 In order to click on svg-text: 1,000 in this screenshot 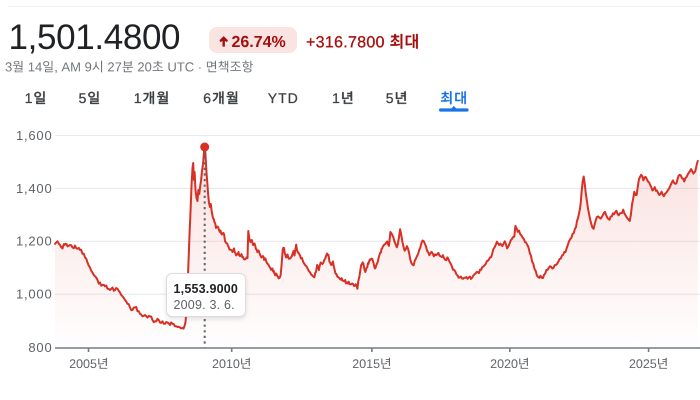, I will do `click(34, 294)`.